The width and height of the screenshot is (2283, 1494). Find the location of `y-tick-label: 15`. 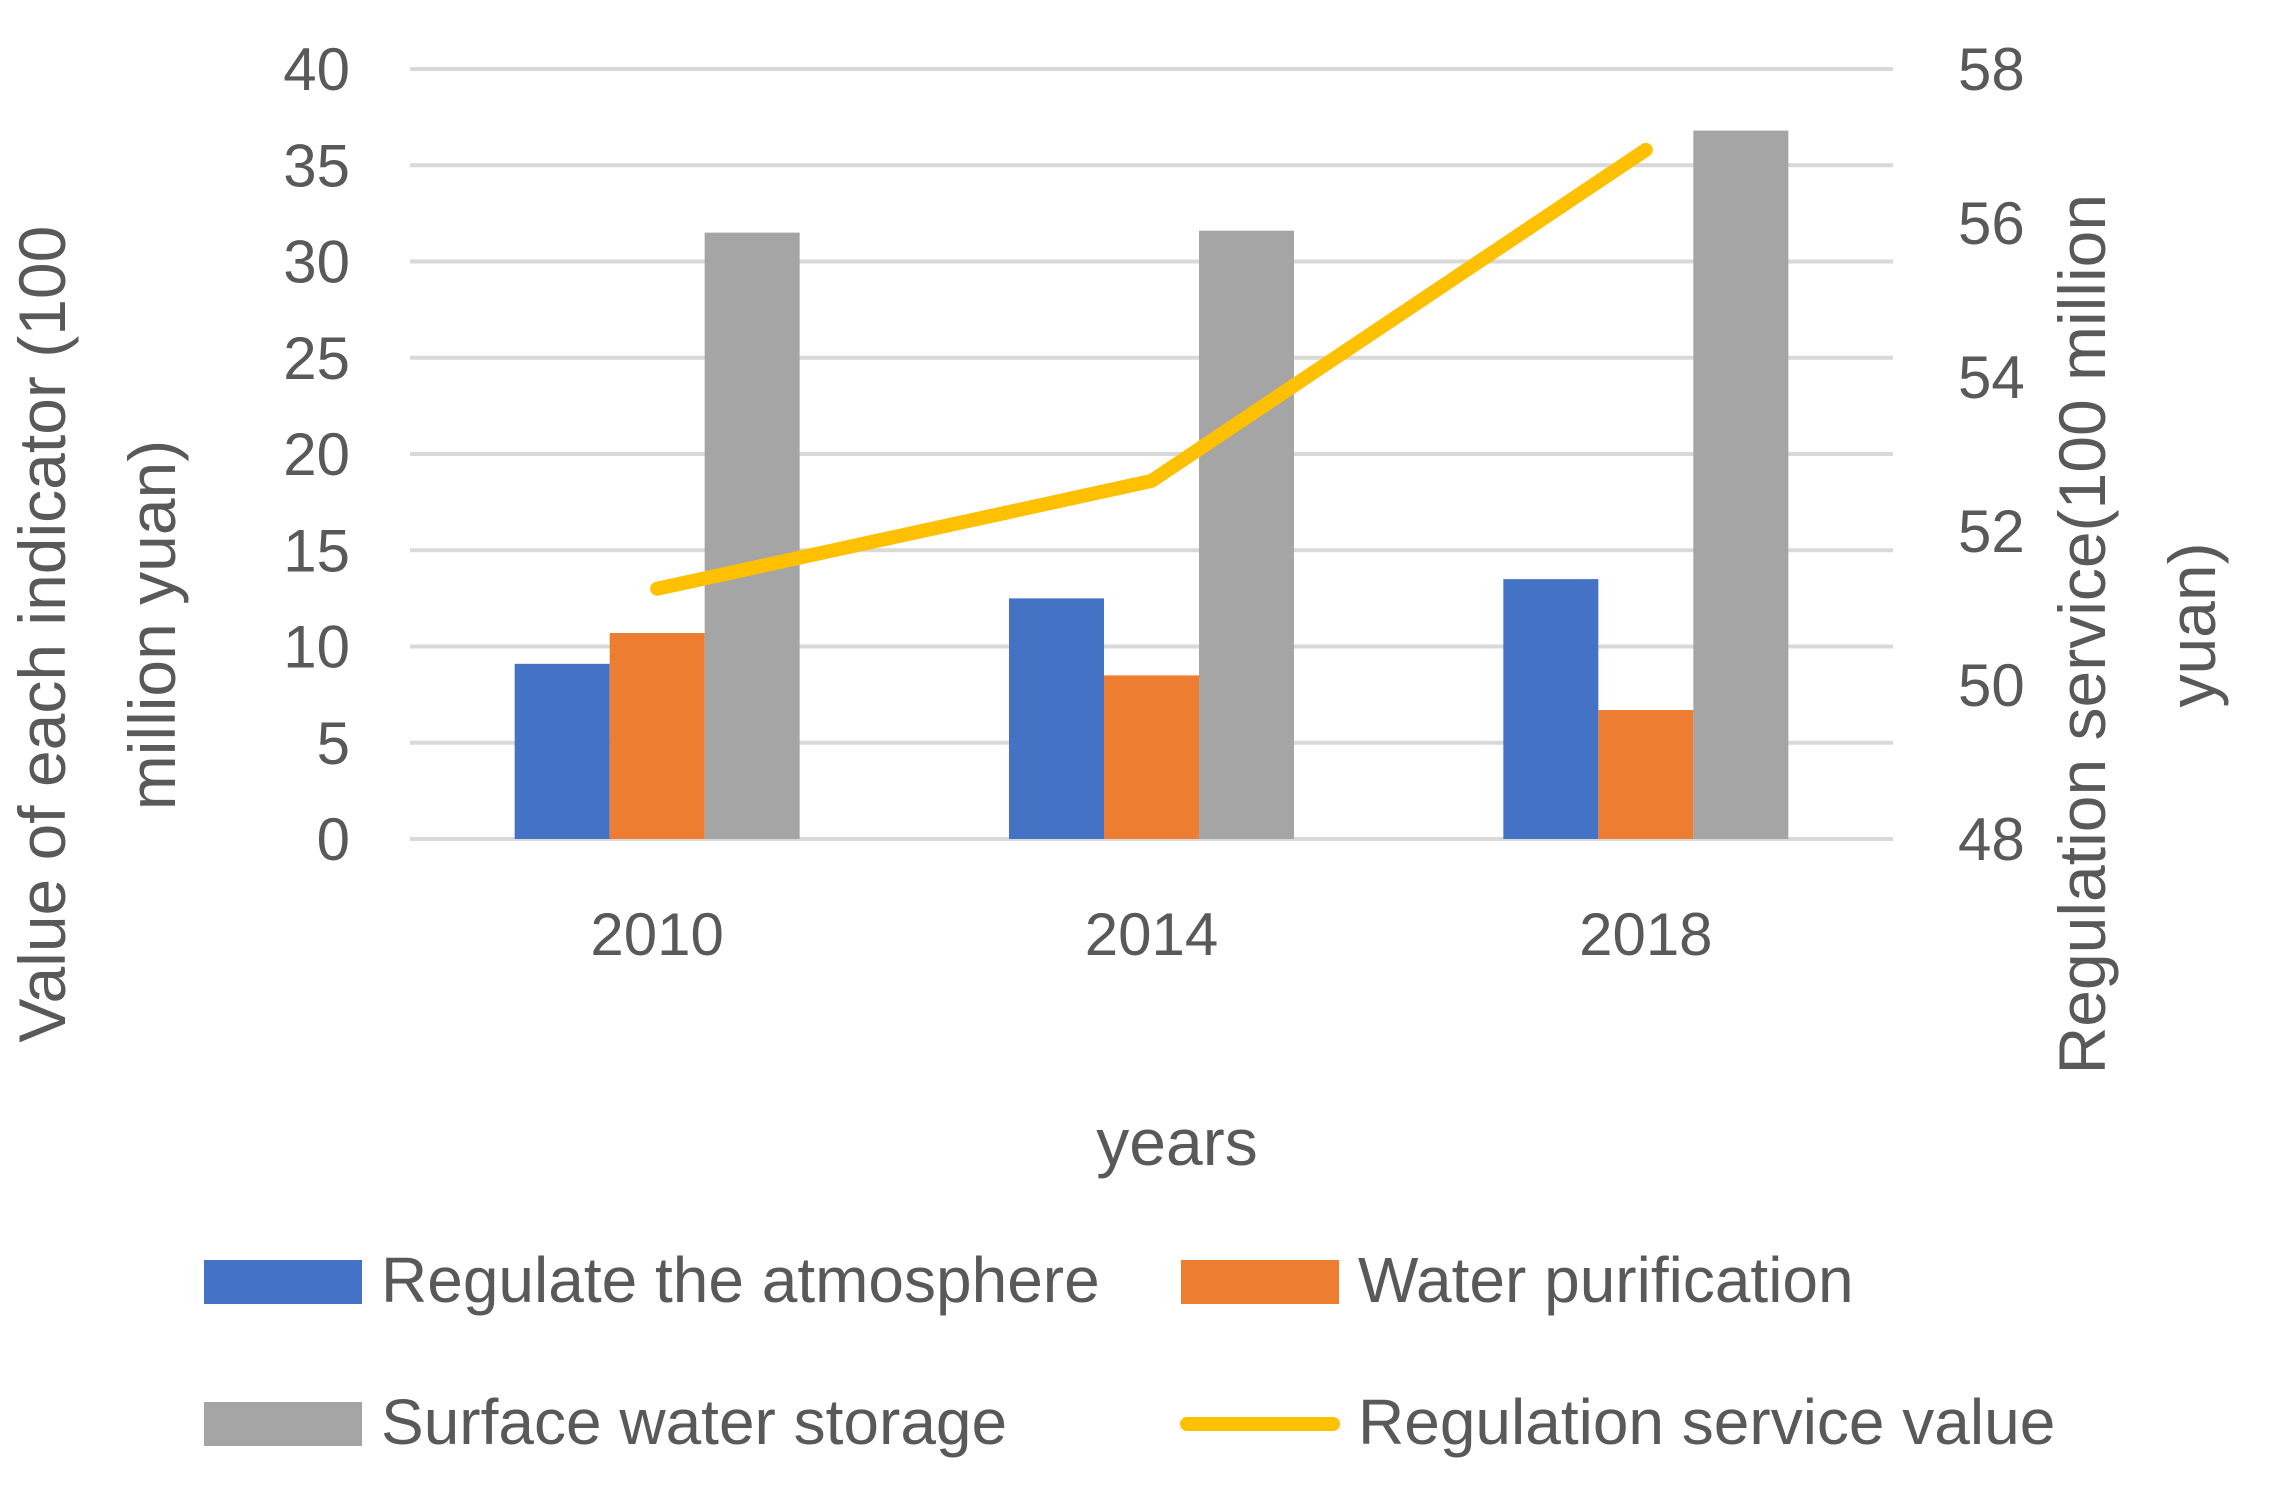

y-tick-label: 15 is located at coordinates (316, 550).